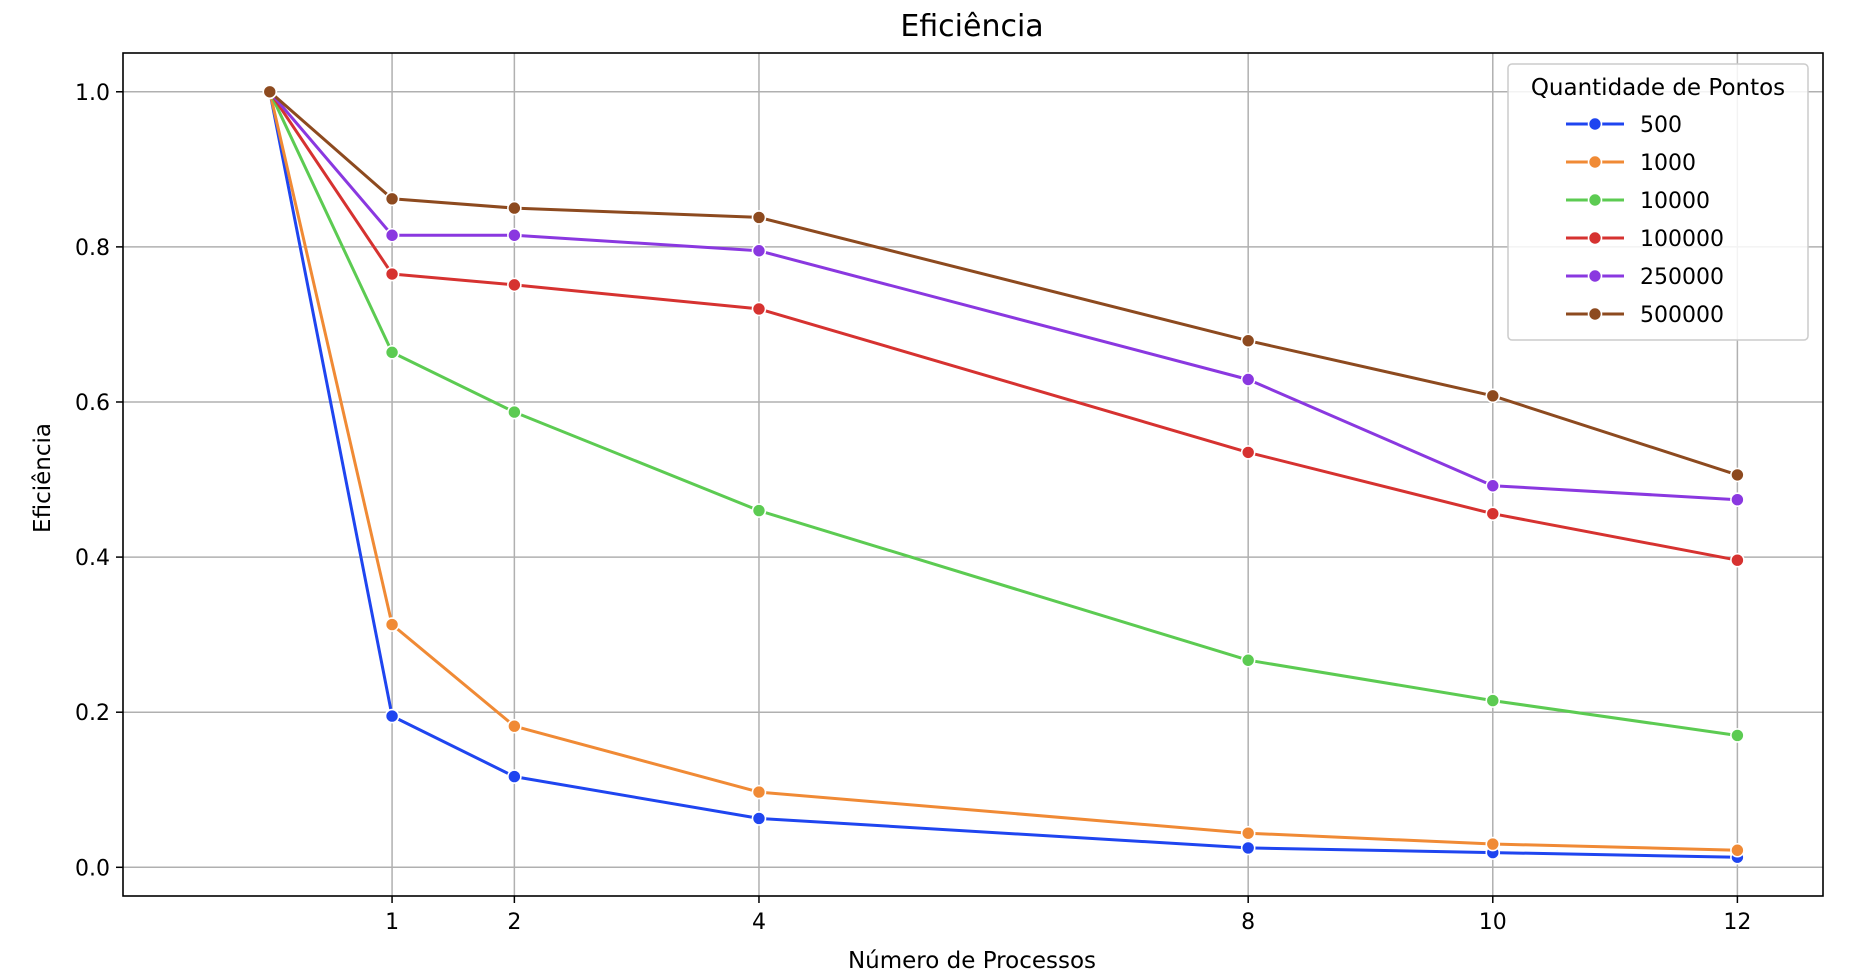 The height and width of the screenshot is (980, 1860). What do you see at coordinates (99, 481) in the screenshot?
I see `y-axis-ticks: 0.0 0.2 0.4 0.6 0.8 1.0` at bounding box center [99, 481].